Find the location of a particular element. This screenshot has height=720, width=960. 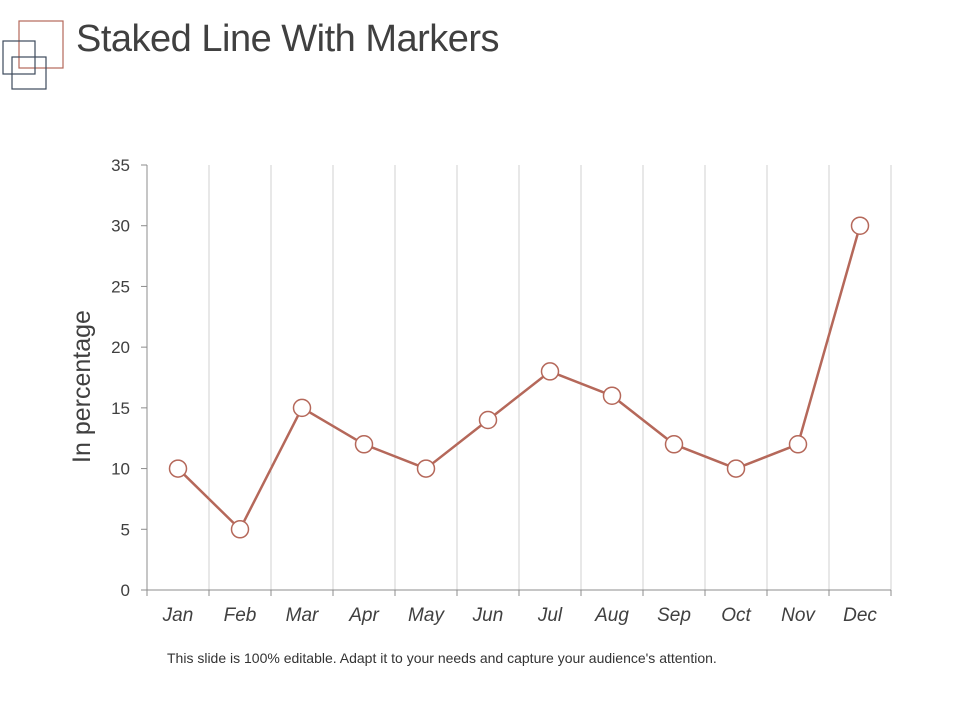

data-point-sep is located at coordinates (674, 444).